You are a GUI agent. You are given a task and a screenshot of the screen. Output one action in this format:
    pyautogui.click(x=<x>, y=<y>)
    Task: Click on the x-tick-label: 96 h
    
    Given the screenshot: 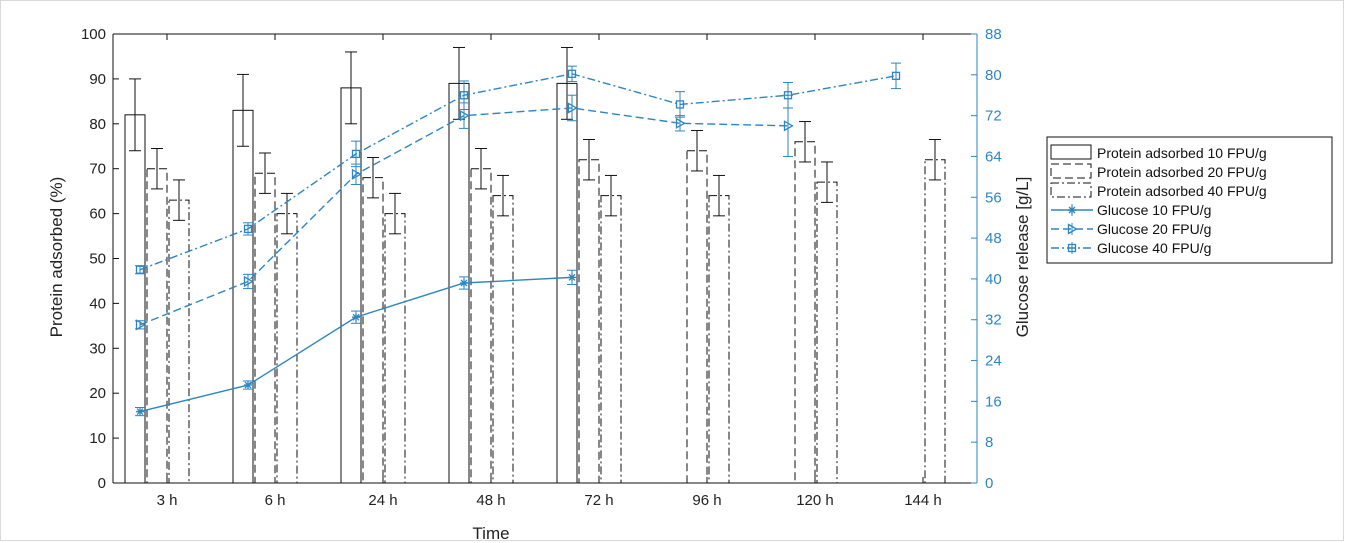 What is the action you would take?
    pyautogui.click(x=706, y=500)
    